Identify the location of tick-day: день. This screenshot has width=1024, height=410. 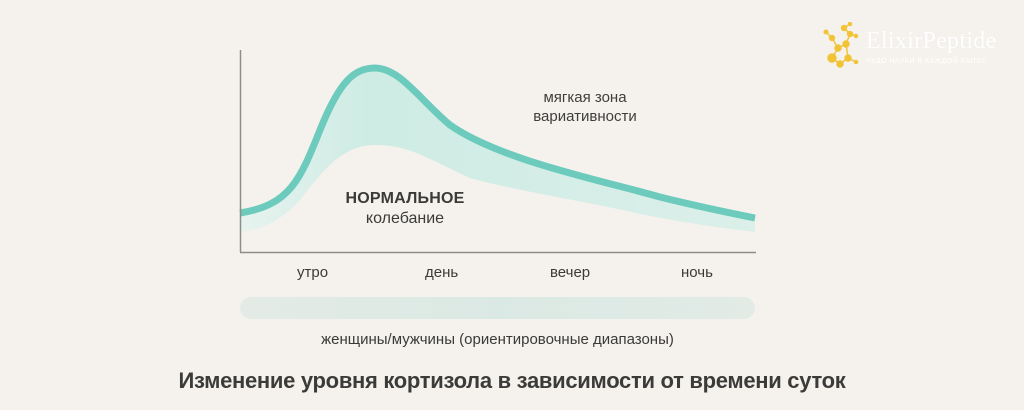
(442, 272).